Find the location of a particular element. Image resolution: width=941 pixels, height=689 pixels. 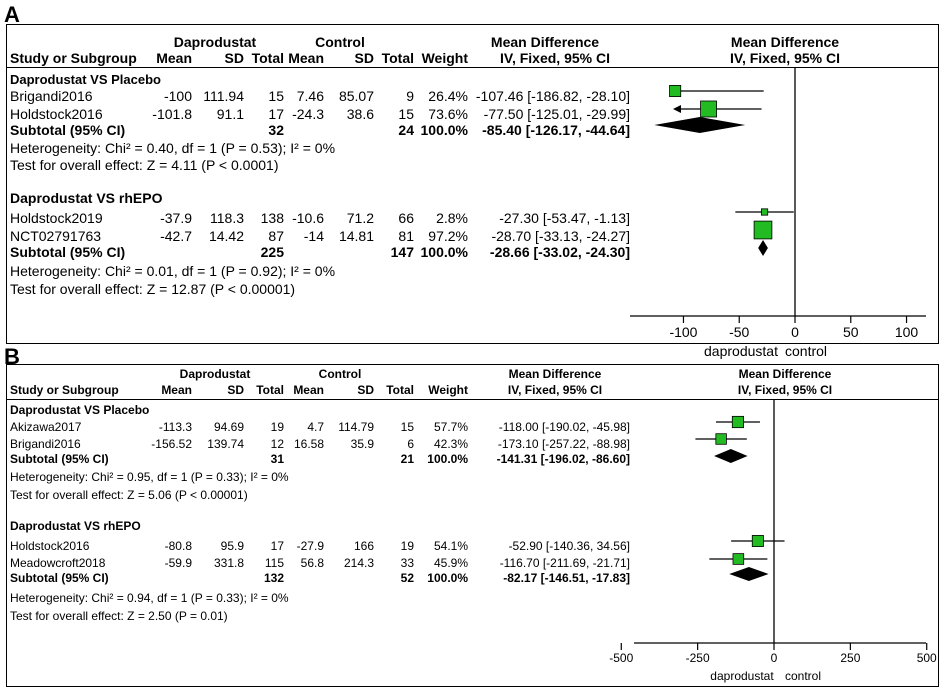

total2-header: Total is located at coordinates (397, 58).